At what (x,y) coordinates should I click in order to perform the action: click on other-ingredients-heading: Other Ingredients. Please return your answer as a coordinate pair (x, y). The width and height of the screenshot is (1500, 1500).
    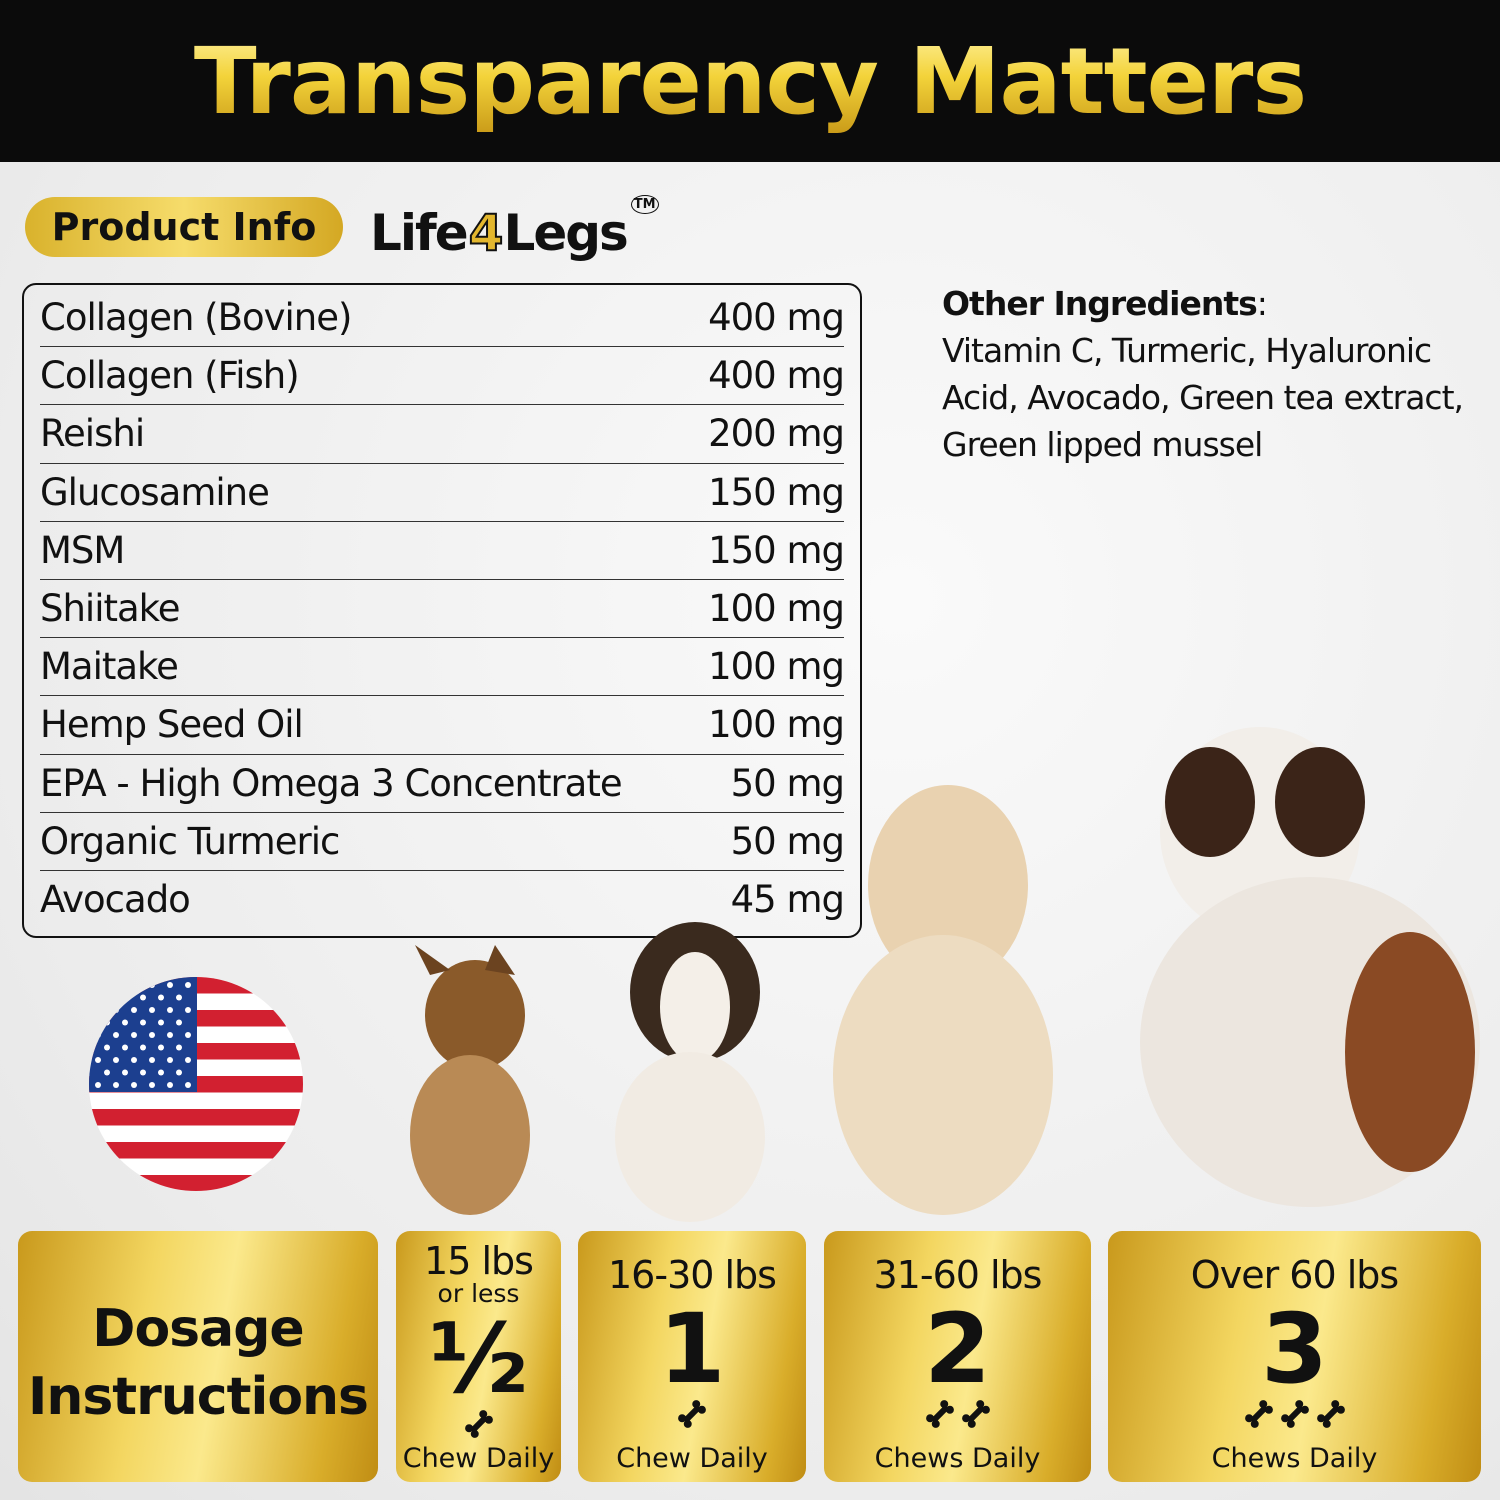
    Looking at the image, I should click on (1100, 303).